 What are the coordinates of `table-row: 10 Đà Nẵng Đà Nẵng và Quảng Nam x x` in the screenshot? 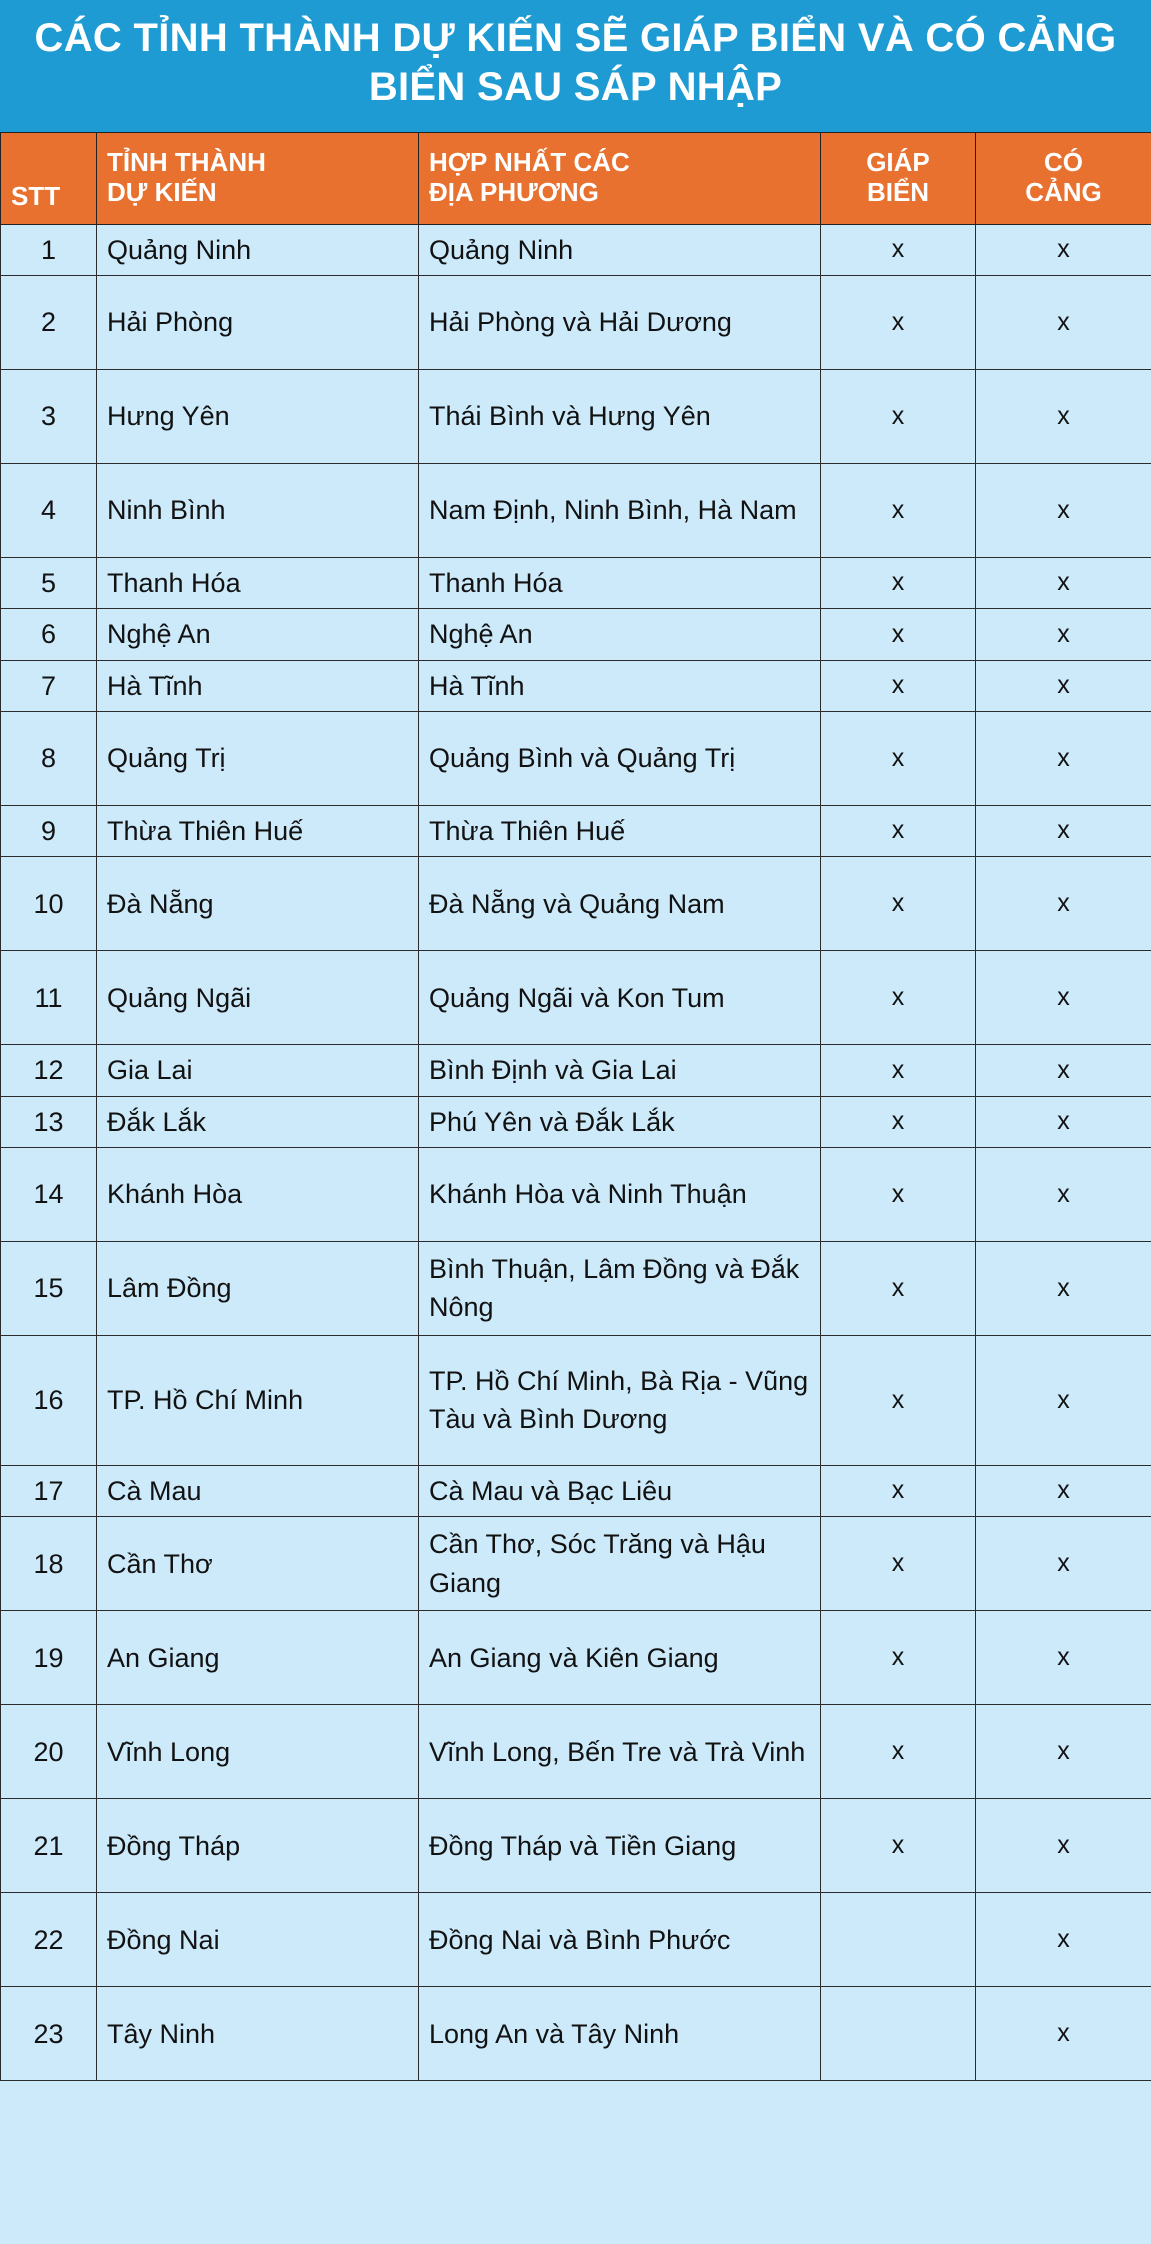 It's located at (575, 904).